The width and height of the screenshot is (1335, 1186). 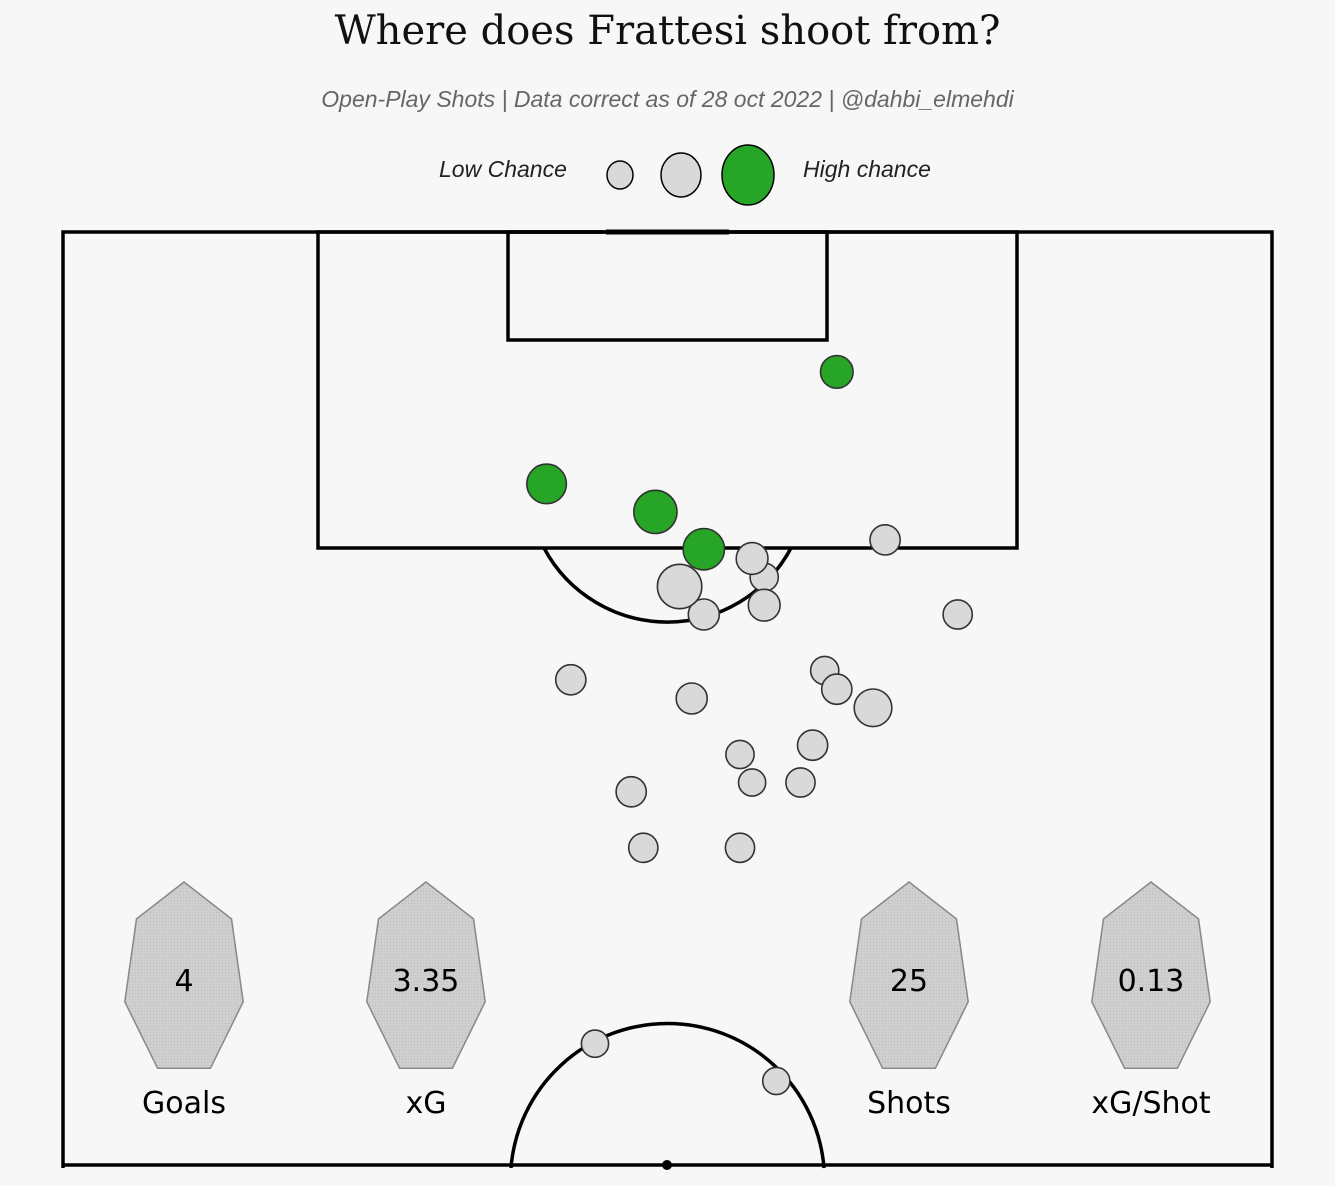 What do you see at coordinates (667, 31) in the screenshot?
I see `chart-title: Where does Frattesi shoot from?` at bounding box center [667, 31].